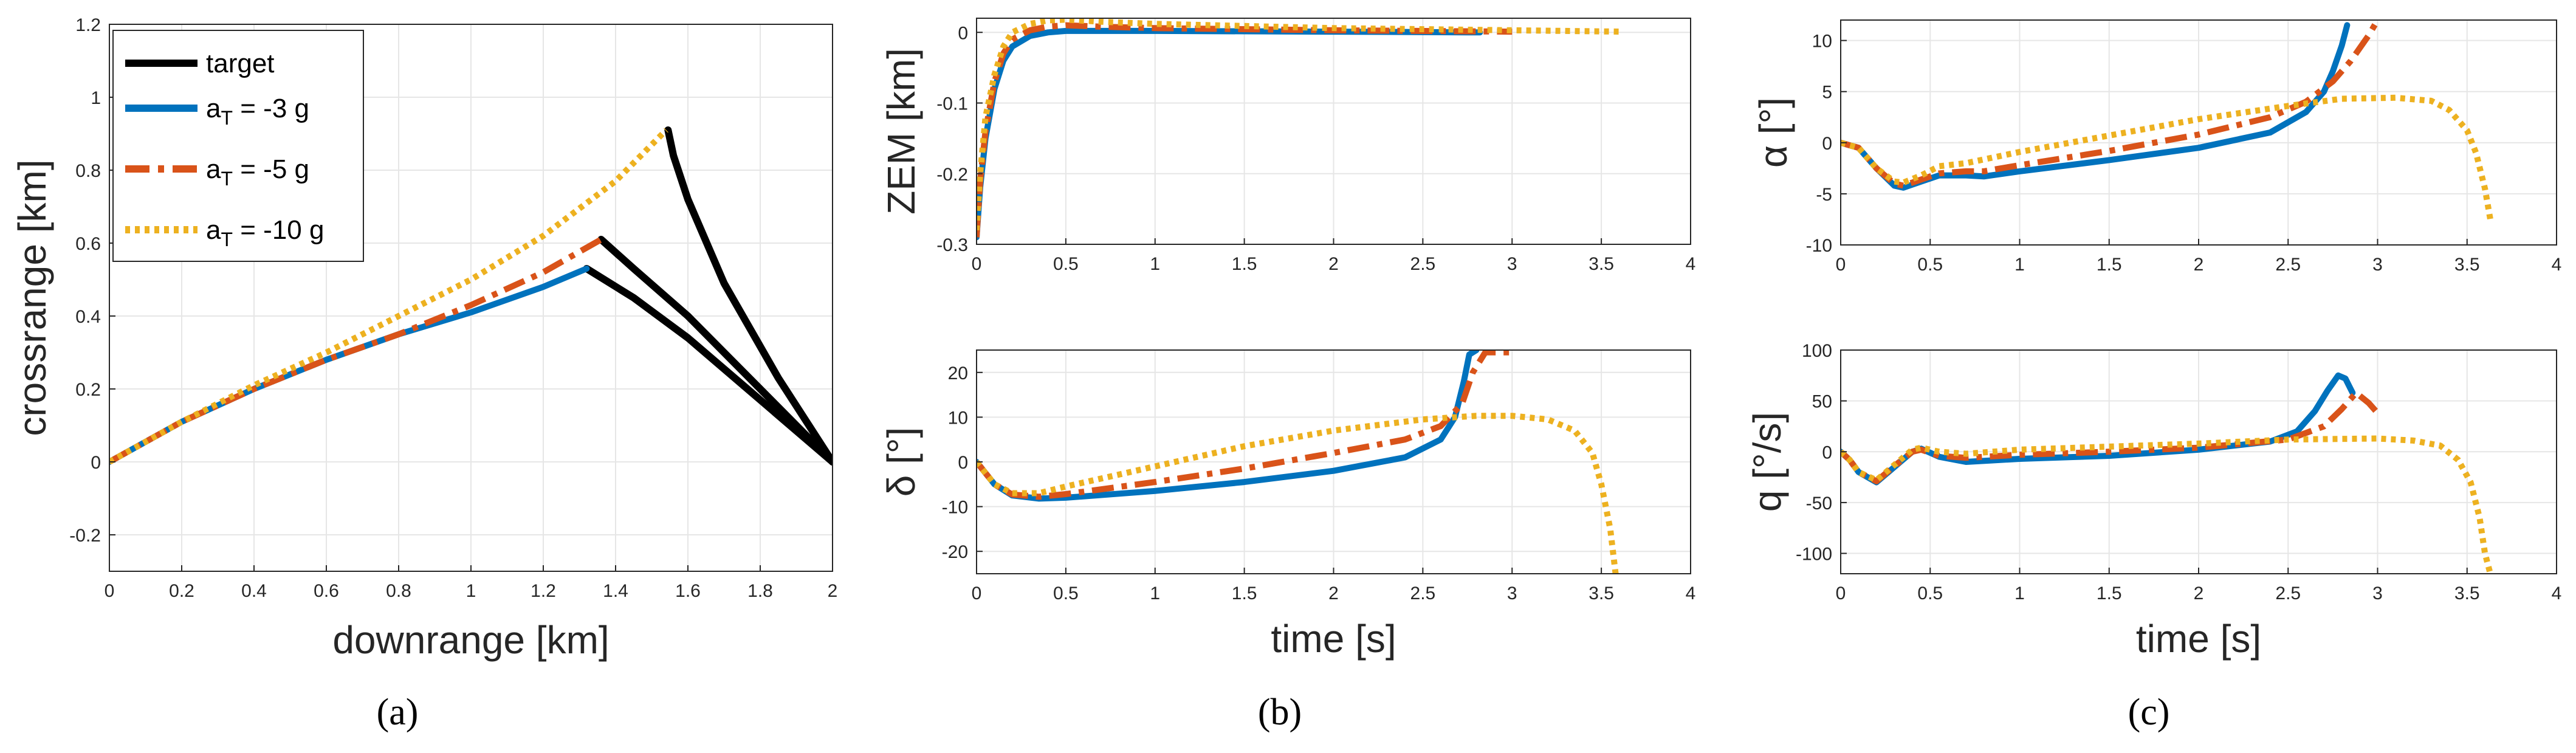  I want to click on x-tick-label: 0.4, so click(254, 591).